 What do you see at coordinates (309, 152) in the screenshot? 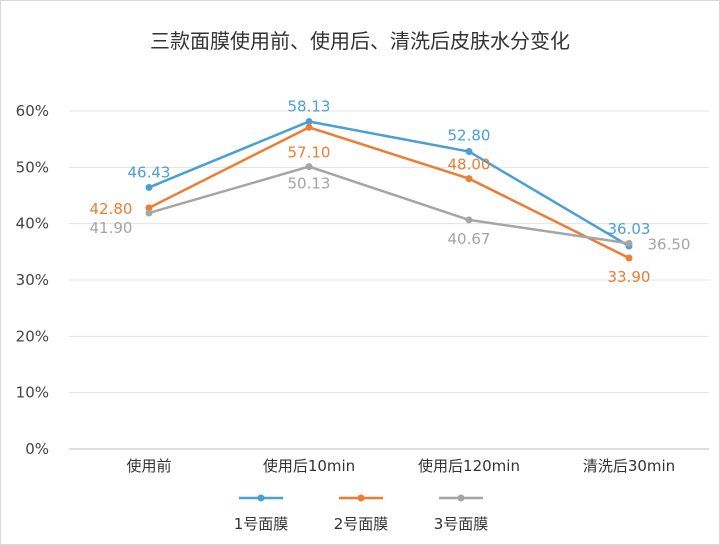
I see `data-label: 57.10` at bounding box center [309, 152].